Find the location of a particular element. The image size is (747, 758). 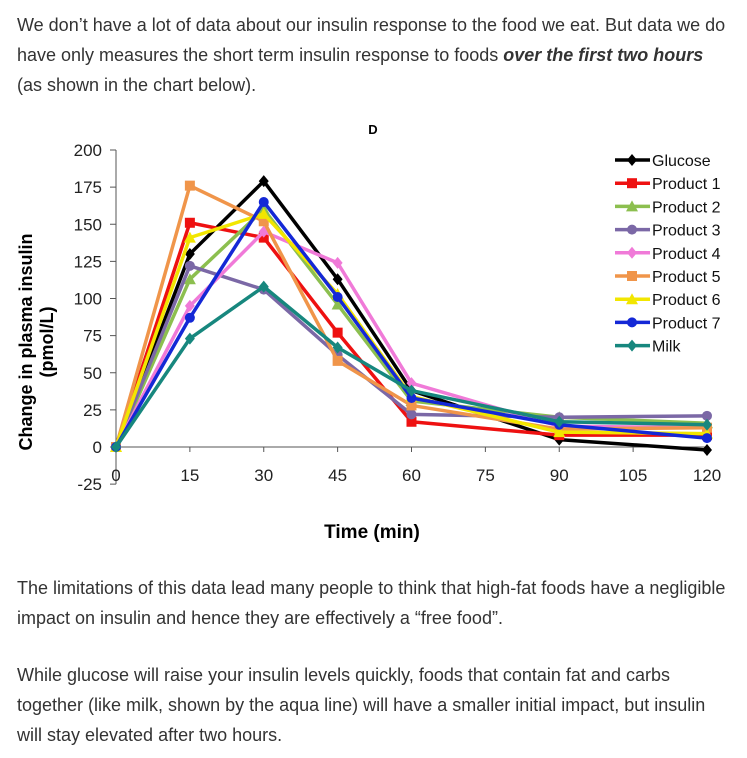

legend-item-product-2: Product 2 is located at coordinates (668, 207).